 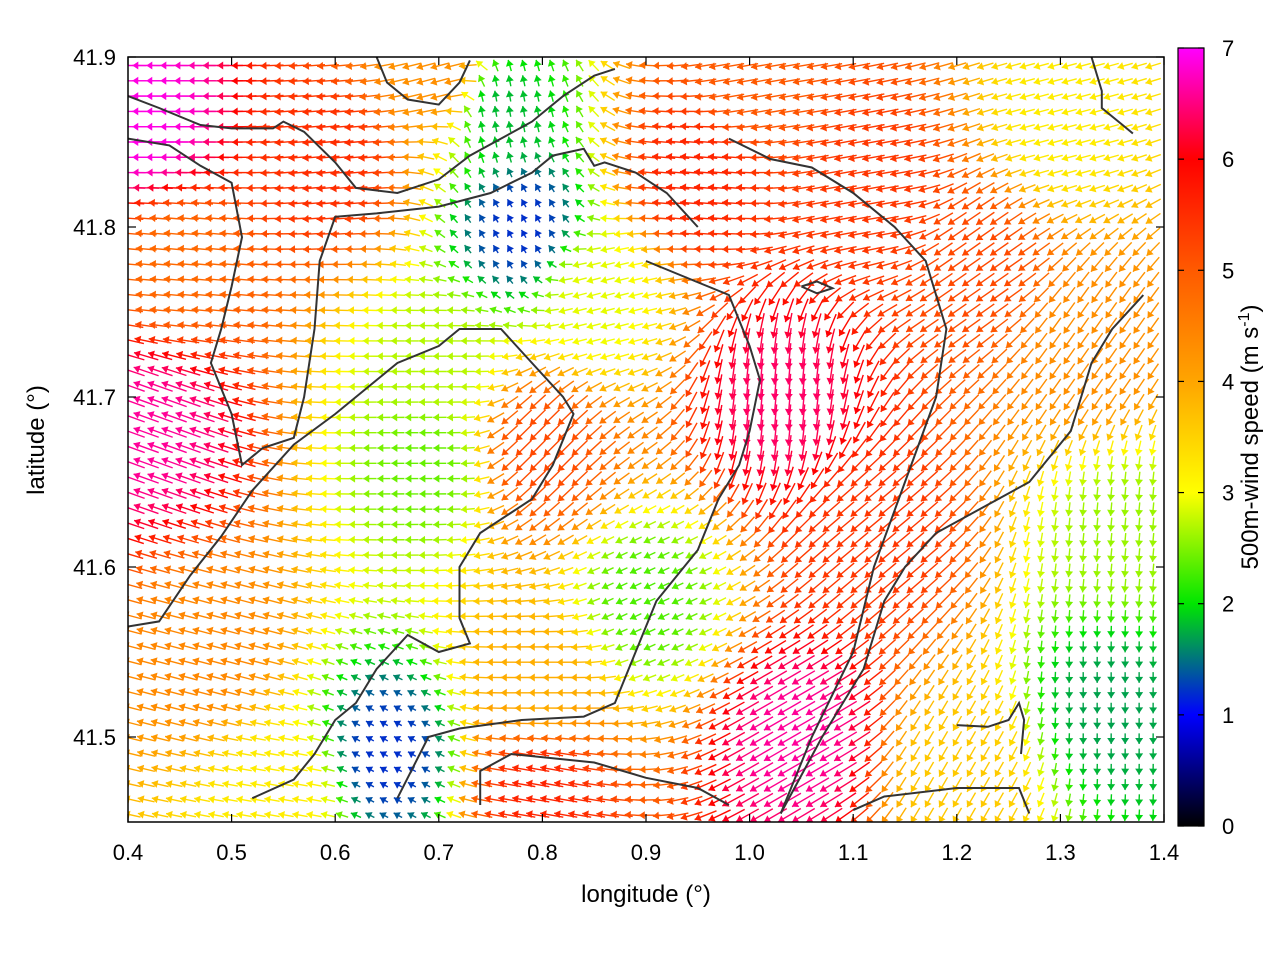 What do you see at coordinates (94, 57) in the screenshot?
I see `y-tick-label: 41.9` at bounding box center [94, 57].